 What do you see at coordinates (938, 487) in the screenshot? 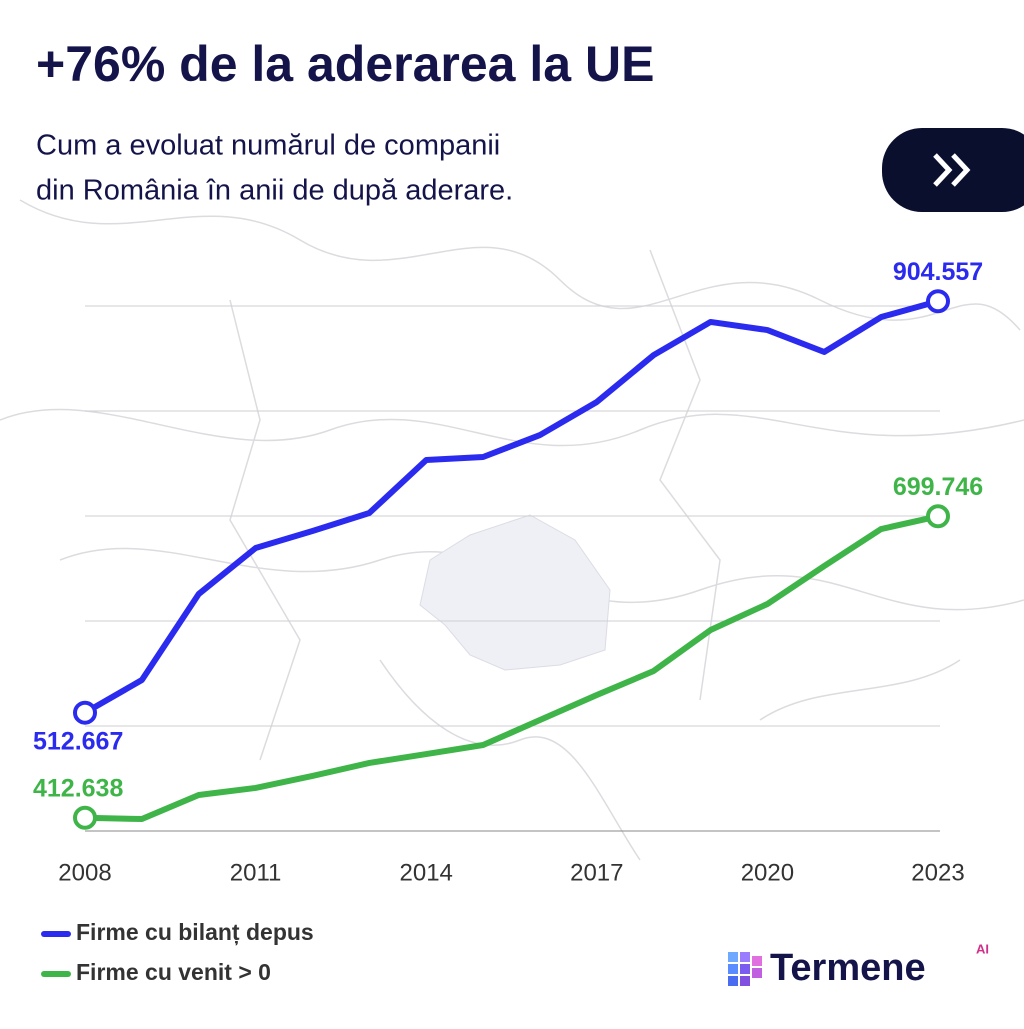
I see `data-label: 699.746` at bounding box center [938, 487].